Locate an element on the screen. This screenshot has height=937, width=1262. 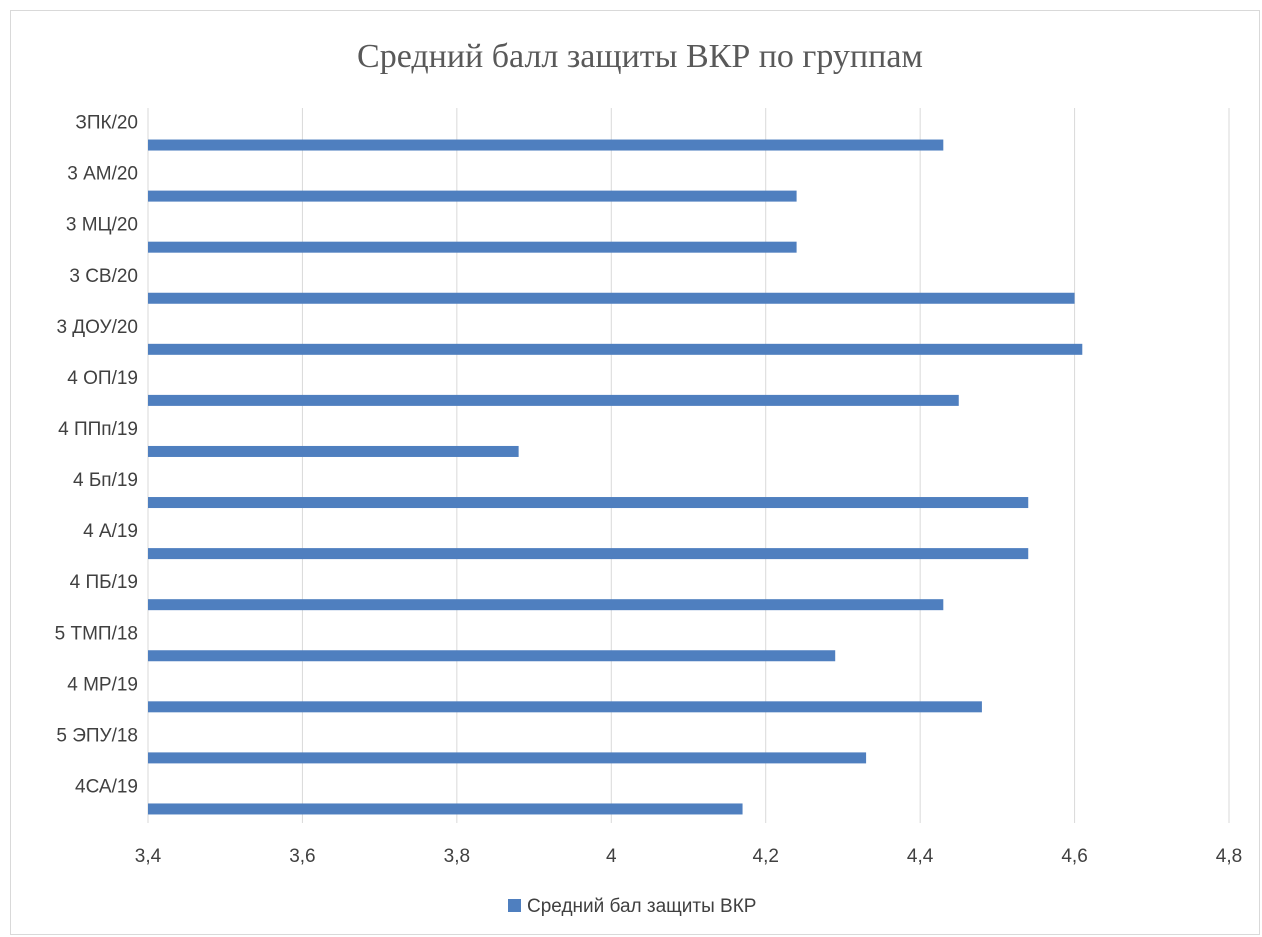
chart-title: Средний балл защиты ВКР по группам is located at coordinates (640, 56).